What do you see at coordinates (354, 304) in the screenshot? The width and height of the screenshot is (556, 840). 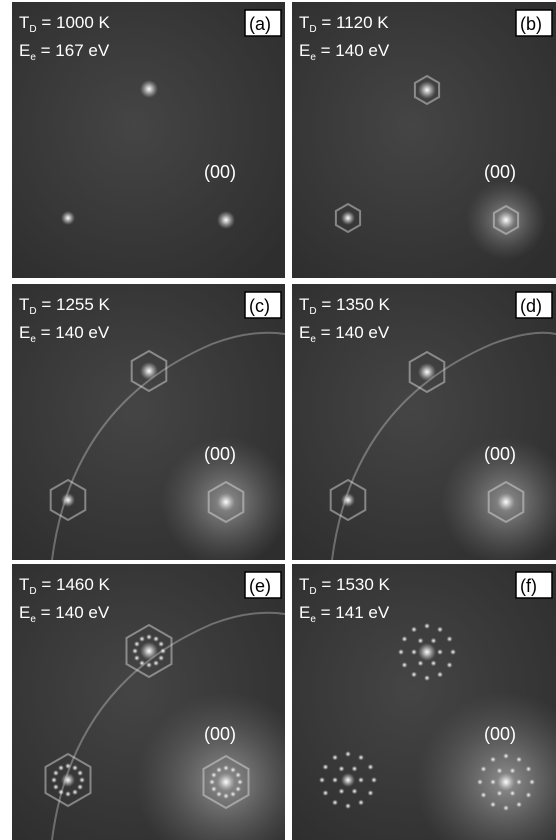 I see `value: = 1350 K` at bounding box center [354, 304].